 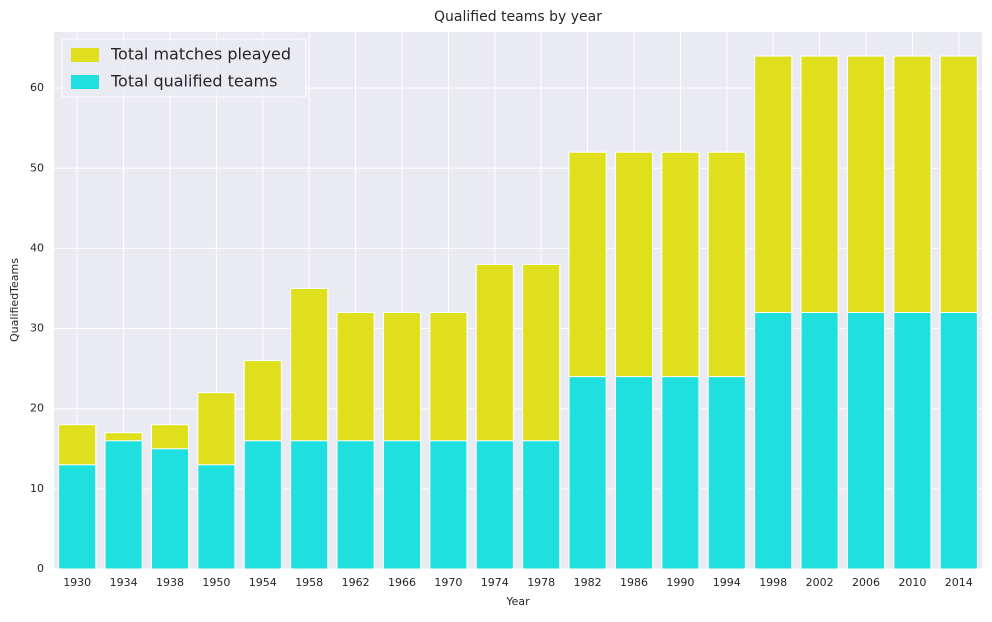 What do you see at coordinates (820, 582) in the screenshot?
I see `x-tick-label: 2002` at bounding box center [820, 582].